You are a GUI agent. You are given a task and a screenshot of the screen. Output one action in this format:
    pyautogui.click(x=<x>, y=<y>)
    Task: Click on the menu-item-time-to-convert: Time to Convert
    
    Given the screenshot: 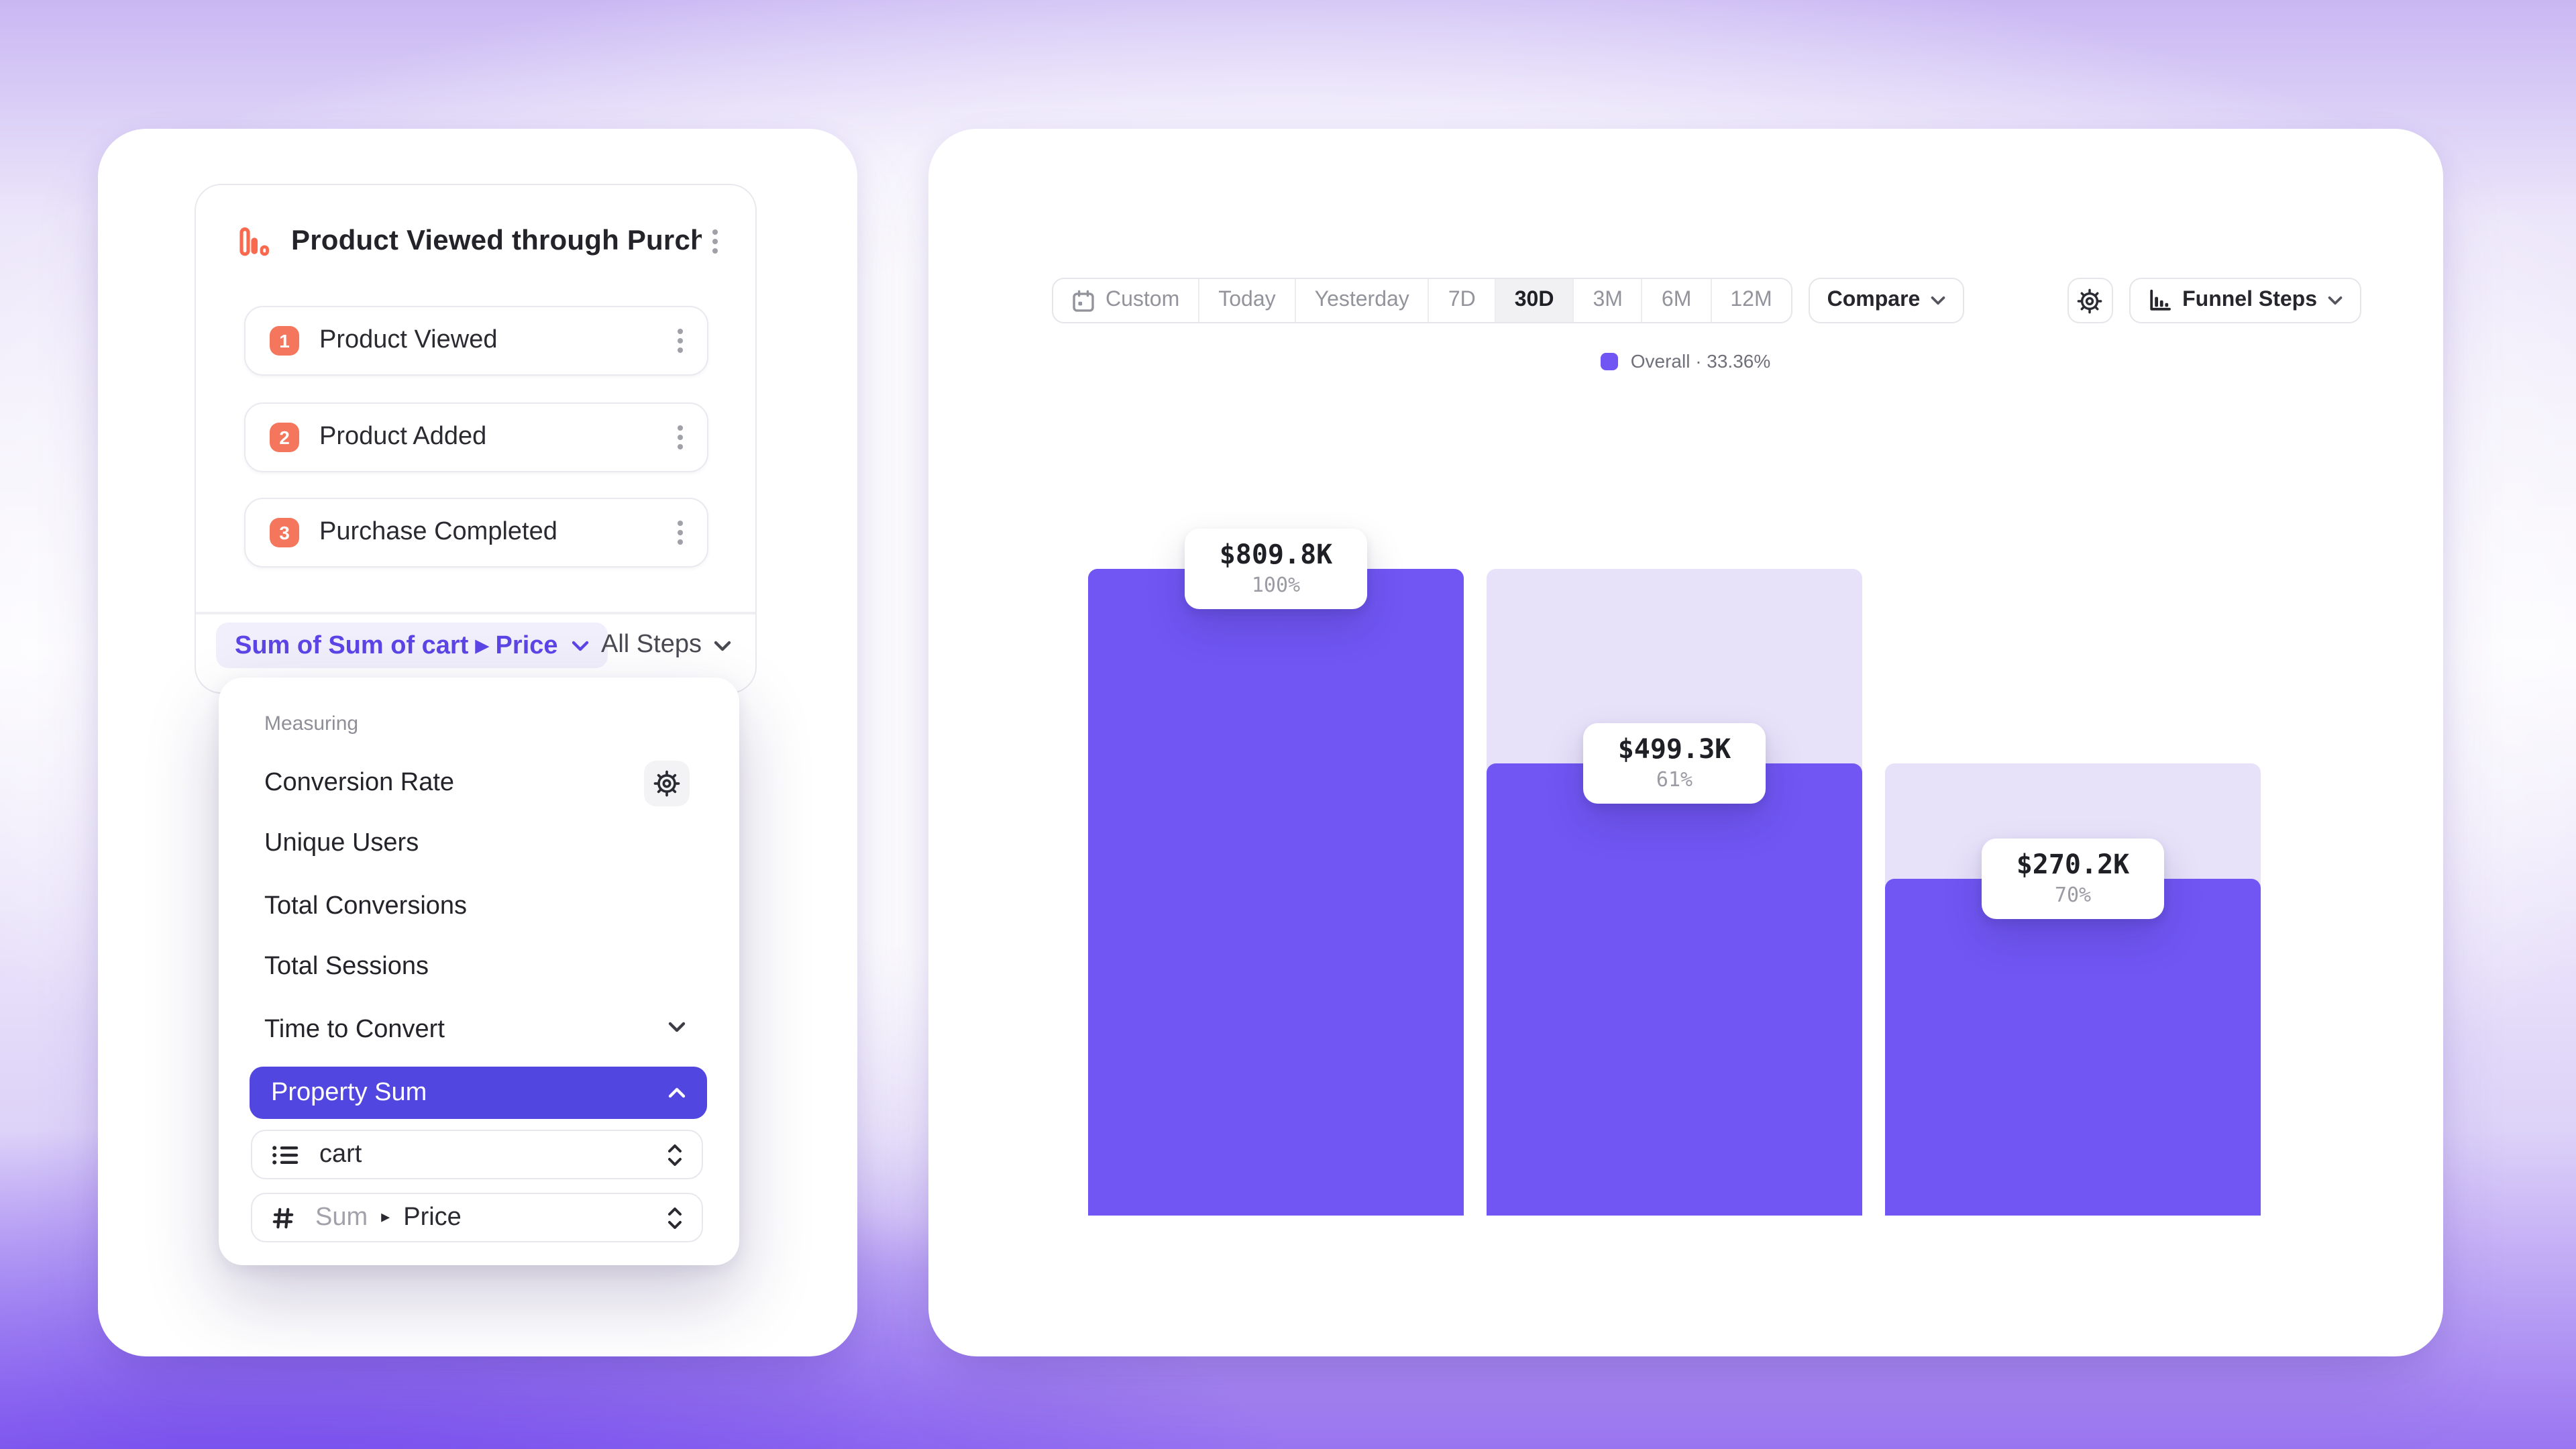 What is the action you would take?
    pyautogui.click(x=354, y=1030)
    